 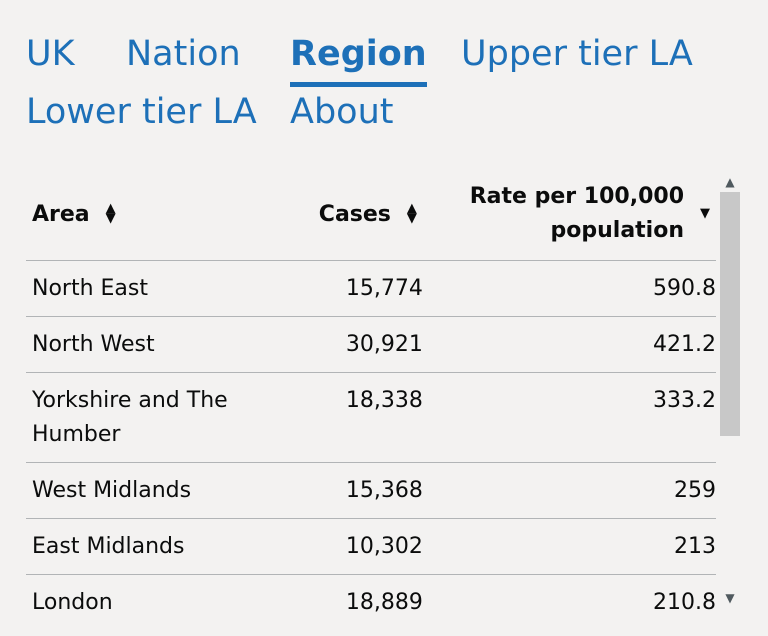 I want to click on area-cell: East Midlands, so click(x=170, y=546).